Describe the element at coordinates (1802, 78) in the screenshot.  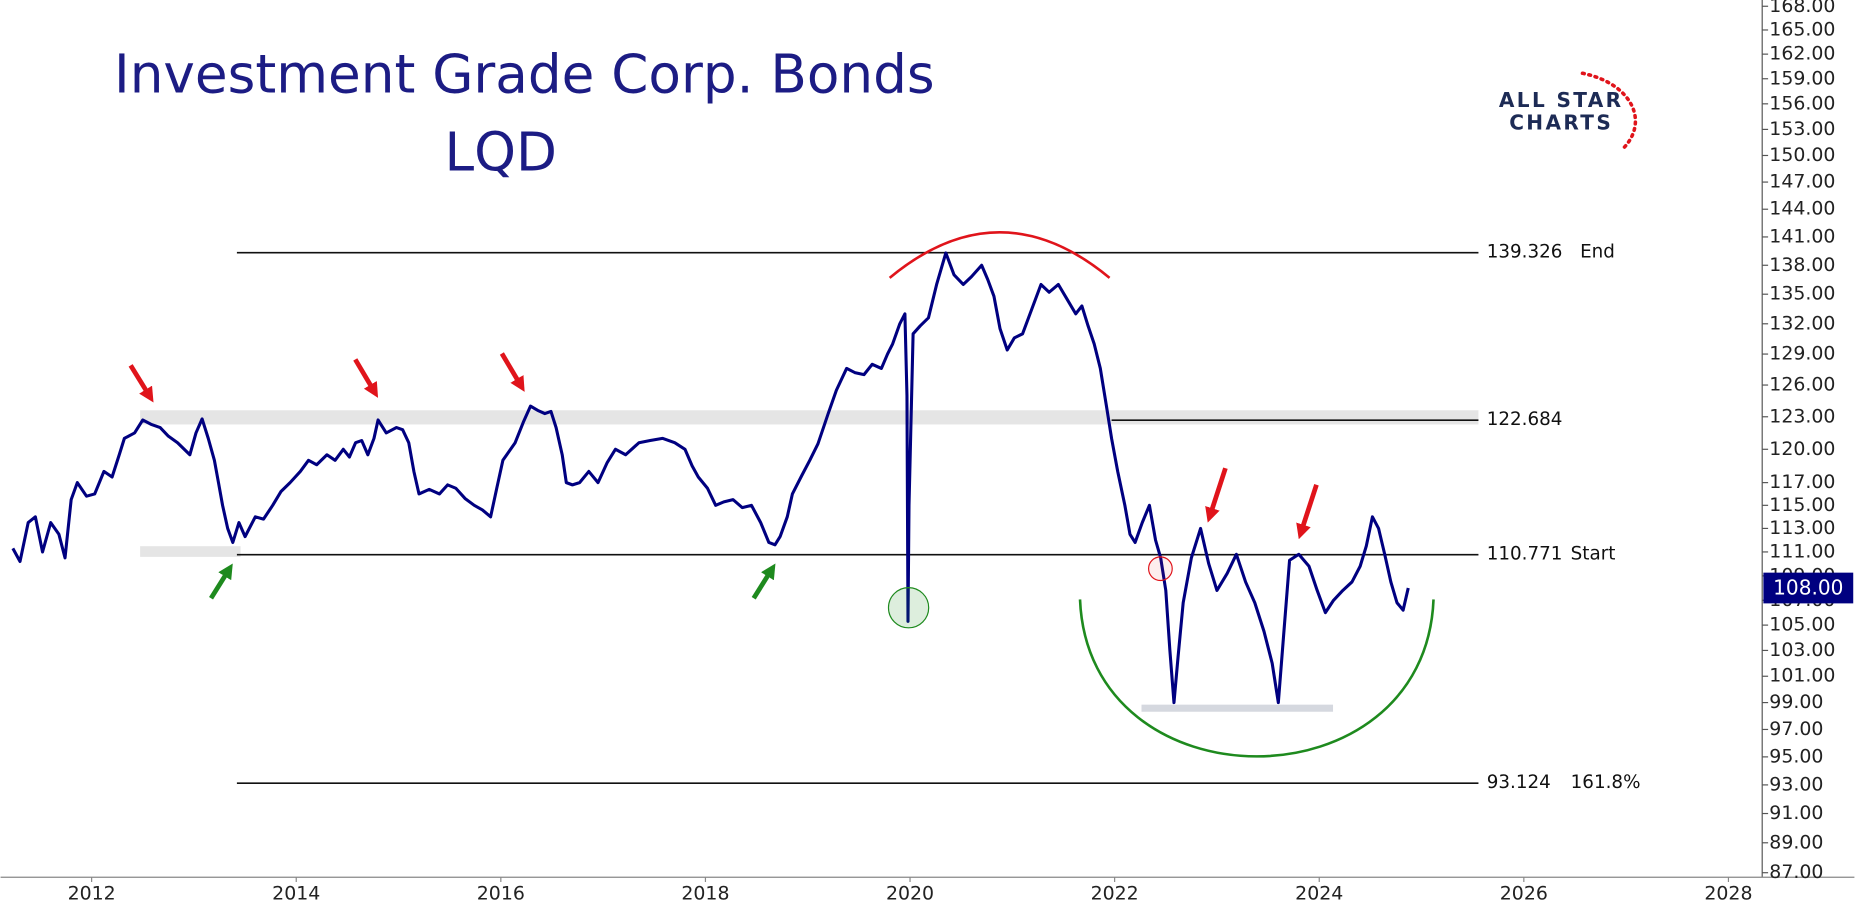
I see `y-tick-label: 159.00` at that location.